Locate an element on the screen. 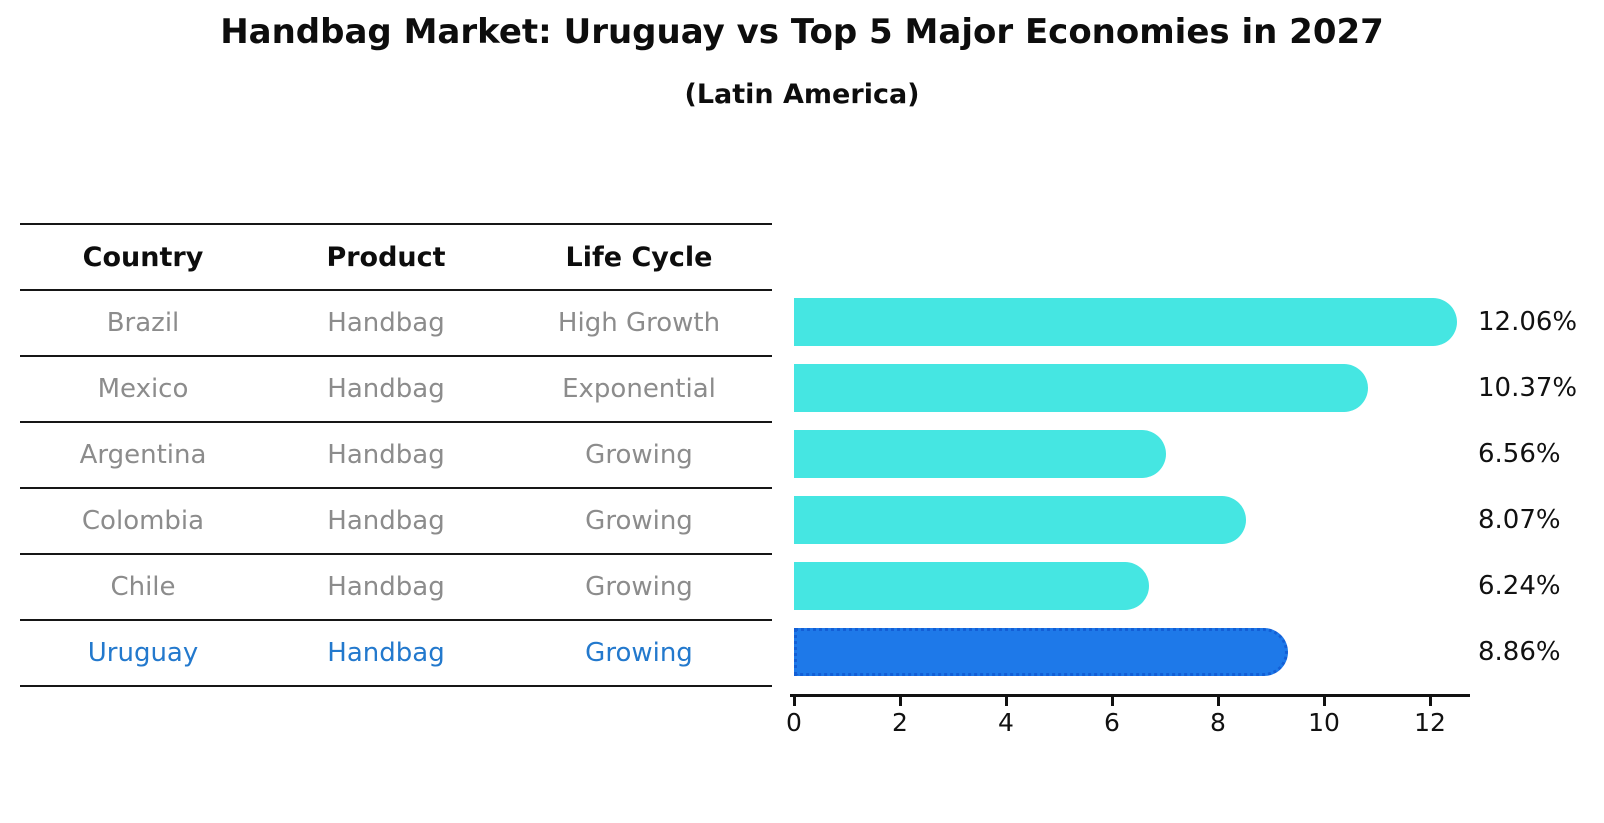 The image size is (1604, 823). table-cell-country: Uruguay is located at coordinates (143, 653).